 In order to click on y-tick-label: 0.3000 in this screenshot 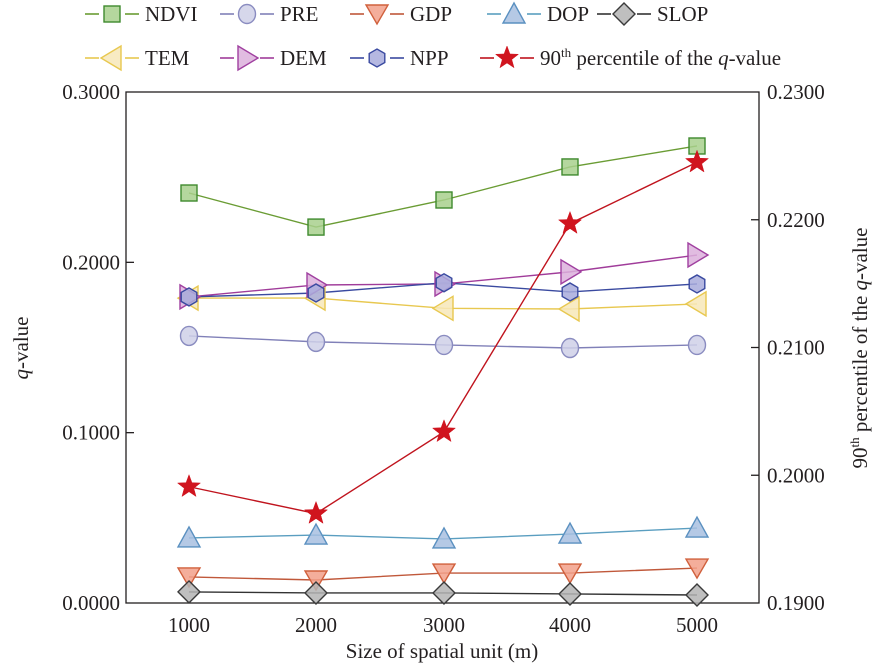, I will do `click(91, 92)`.